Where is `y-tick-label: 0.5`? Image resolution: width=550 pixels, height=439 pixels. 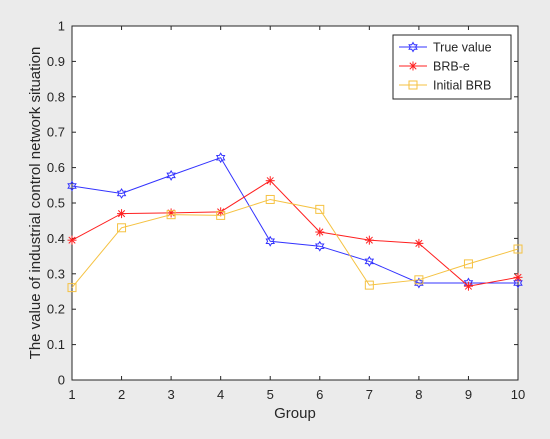 y-tick-label: 0.5 is located at coordinates (56, 203).